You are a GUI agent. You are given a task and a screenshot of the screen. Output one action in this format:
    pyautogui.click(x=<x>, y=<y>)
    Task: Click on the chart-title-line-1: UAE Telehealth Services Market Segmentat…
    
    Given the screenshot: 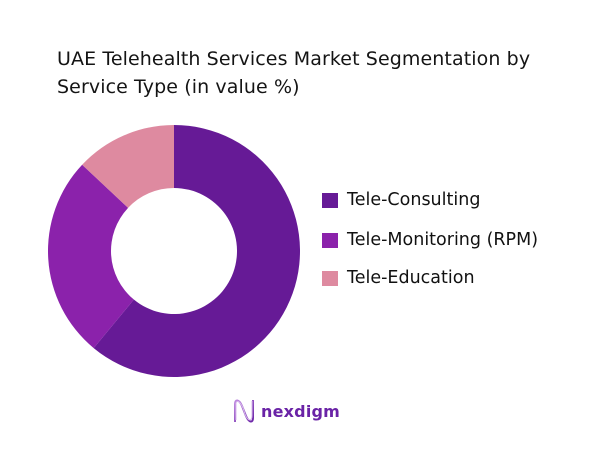 What is the action you would take?
    pyautogui.click(x=294, y=59)
    